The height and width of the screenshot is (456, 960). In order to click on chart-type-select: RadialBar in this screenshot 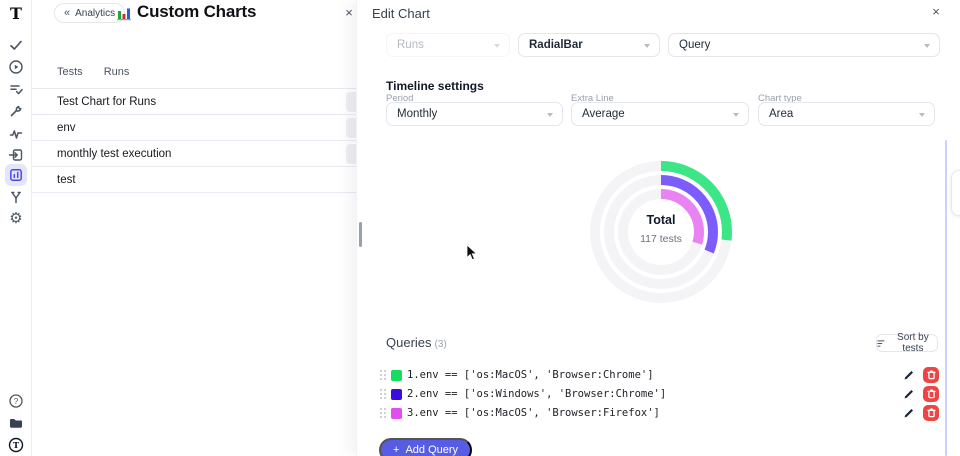, I will do `click(589, 45)`.